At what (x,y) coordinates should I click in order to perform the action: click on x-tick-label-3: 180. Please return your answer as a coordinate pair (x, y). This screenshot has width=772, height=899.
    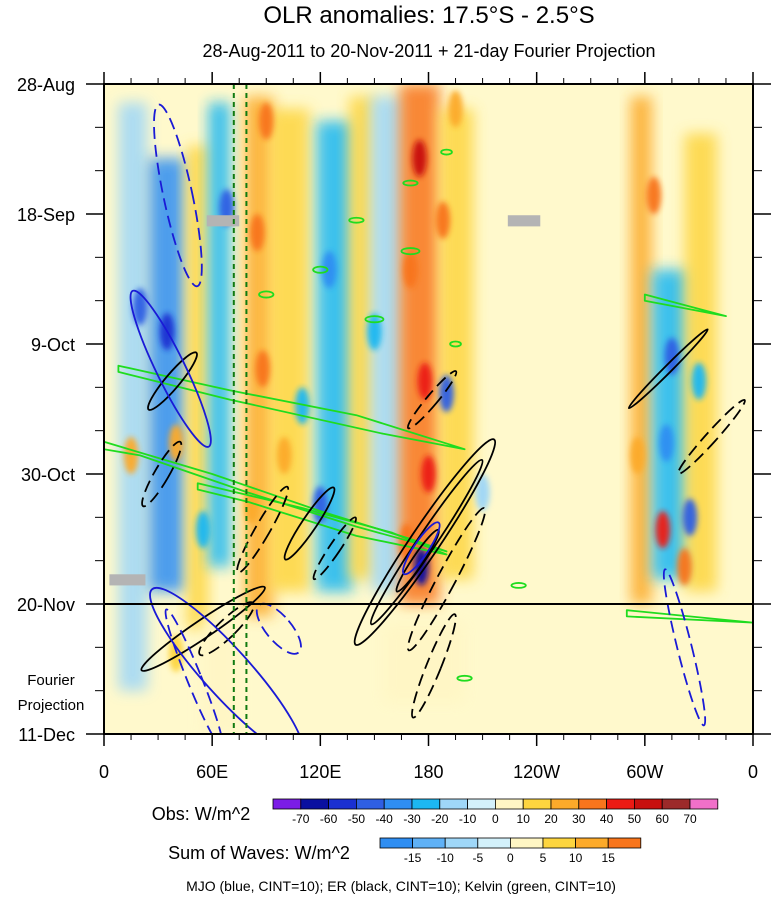
    Looking at the image, I should click on (428, 772).